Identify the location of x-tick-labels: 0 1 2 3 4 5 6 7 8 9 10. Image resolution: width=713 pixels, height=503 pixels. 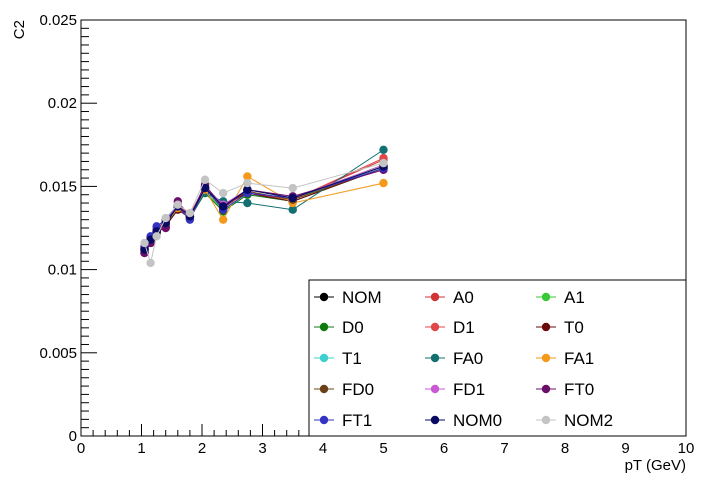
(386, 448).